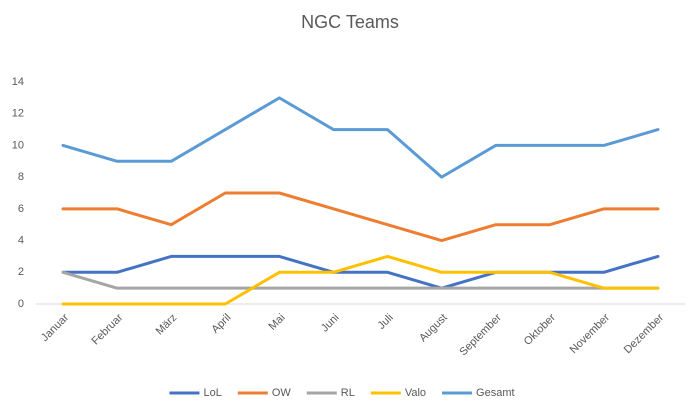 This screenshot has width=700, height=413. What do you see at coordinates (18, 114) in the screenshot?
I see `y-tick-label: 12` at bounding box center [18, 114].